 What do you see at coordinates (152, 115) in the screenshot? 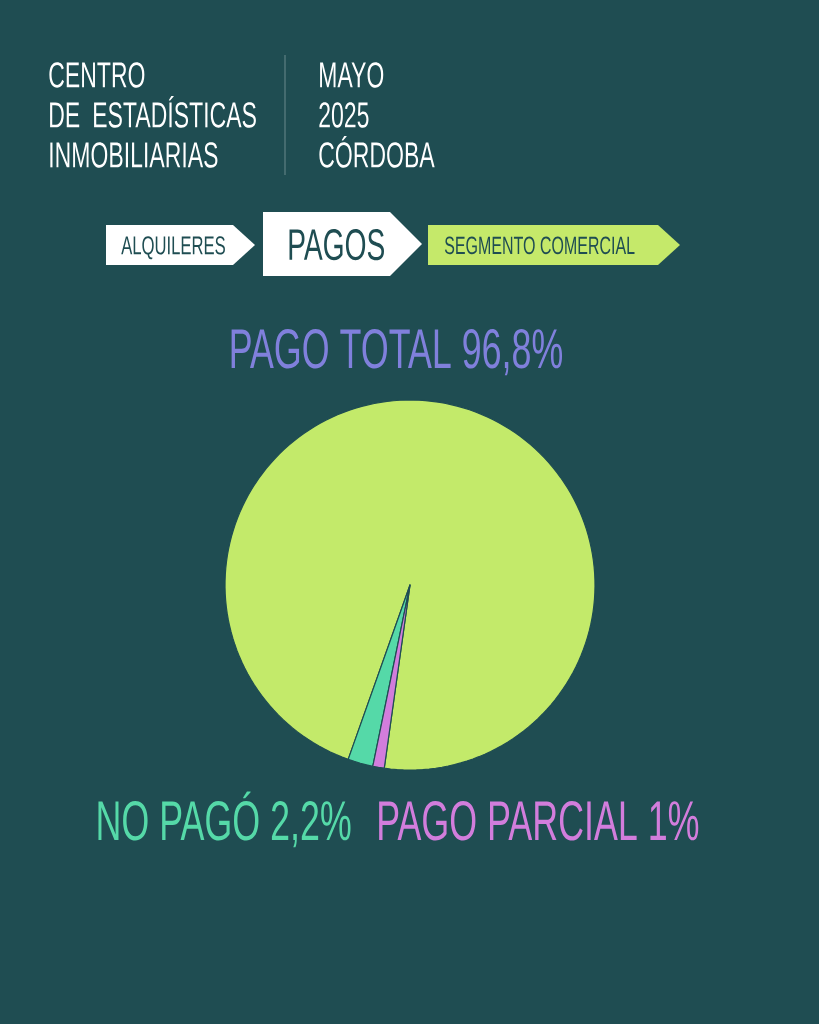
I see `chart-title: CENTRO DE ESTADÍSTICAS INMOBILIARIAS` at bounding box center [152, 115].